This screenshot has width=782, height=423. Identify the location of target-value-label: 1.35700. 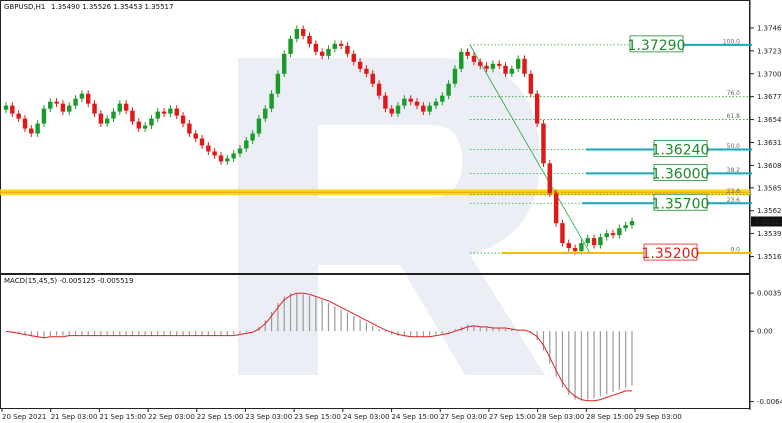
(681, 204).